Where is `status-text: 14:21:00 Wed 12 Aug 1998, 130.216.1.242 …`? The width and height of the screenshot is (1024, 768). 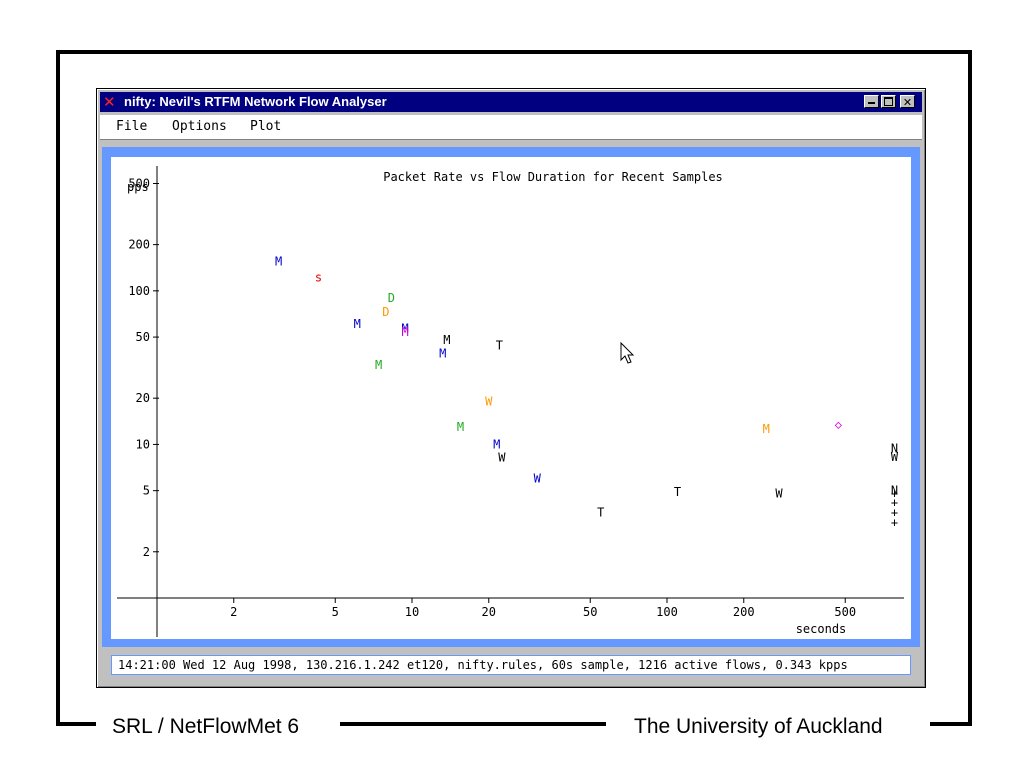
status-text: 14:21:00 Wed 12 Aug 1998, 130.216.1.242 … is located at coordinates (483, 665).